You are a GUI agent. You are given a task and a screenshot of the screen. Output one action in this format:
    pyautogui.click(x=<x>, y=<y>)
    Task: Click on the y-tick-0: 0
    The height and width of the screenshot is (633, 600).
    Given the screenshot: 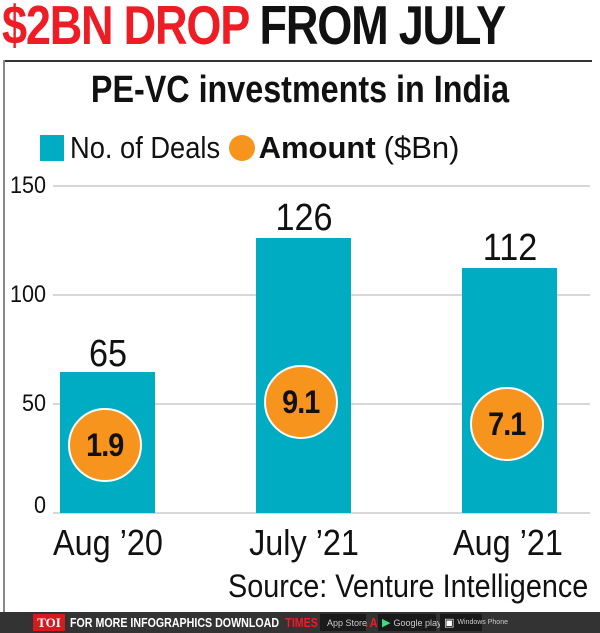 What is the action you would take?
    pyautogui.click(x=39, y=505)
    